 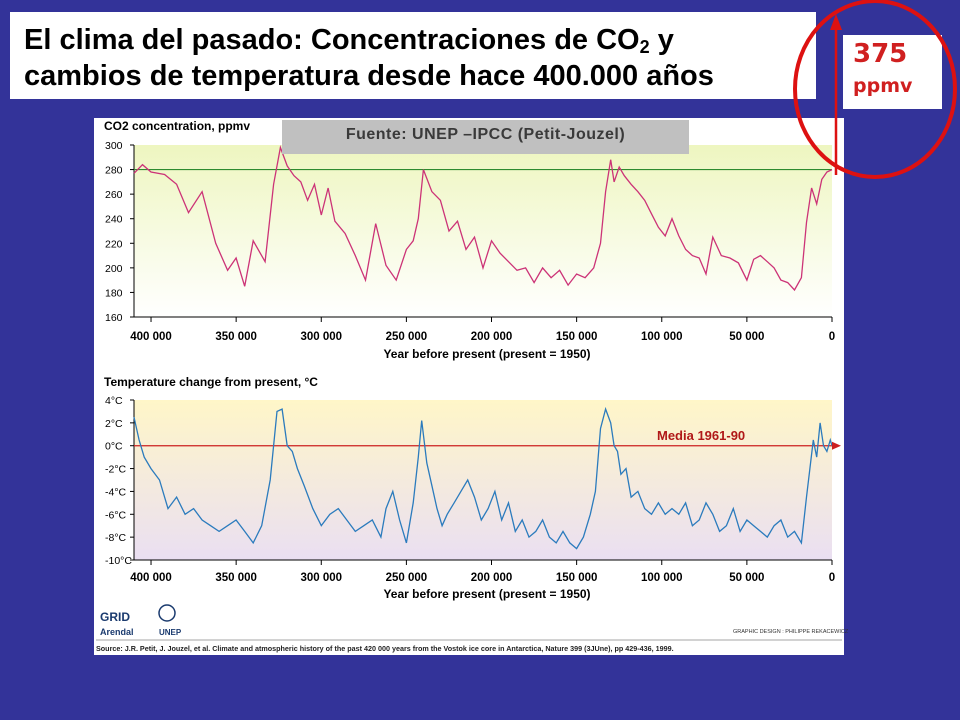 I want to click on co2-x-axis-label: Year before present (present = 1950), so click(x=486, y=354).